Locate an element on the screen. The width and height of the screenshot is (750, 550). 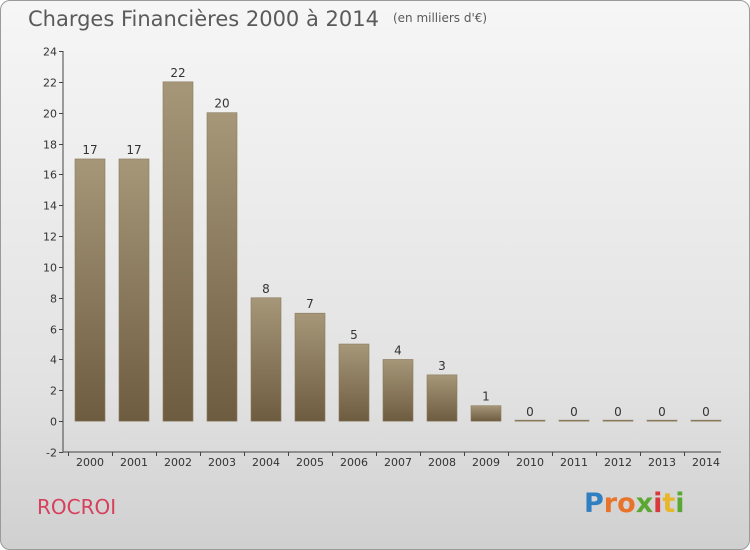
value-label-2009: 1 is located at coordinates (486, 397).